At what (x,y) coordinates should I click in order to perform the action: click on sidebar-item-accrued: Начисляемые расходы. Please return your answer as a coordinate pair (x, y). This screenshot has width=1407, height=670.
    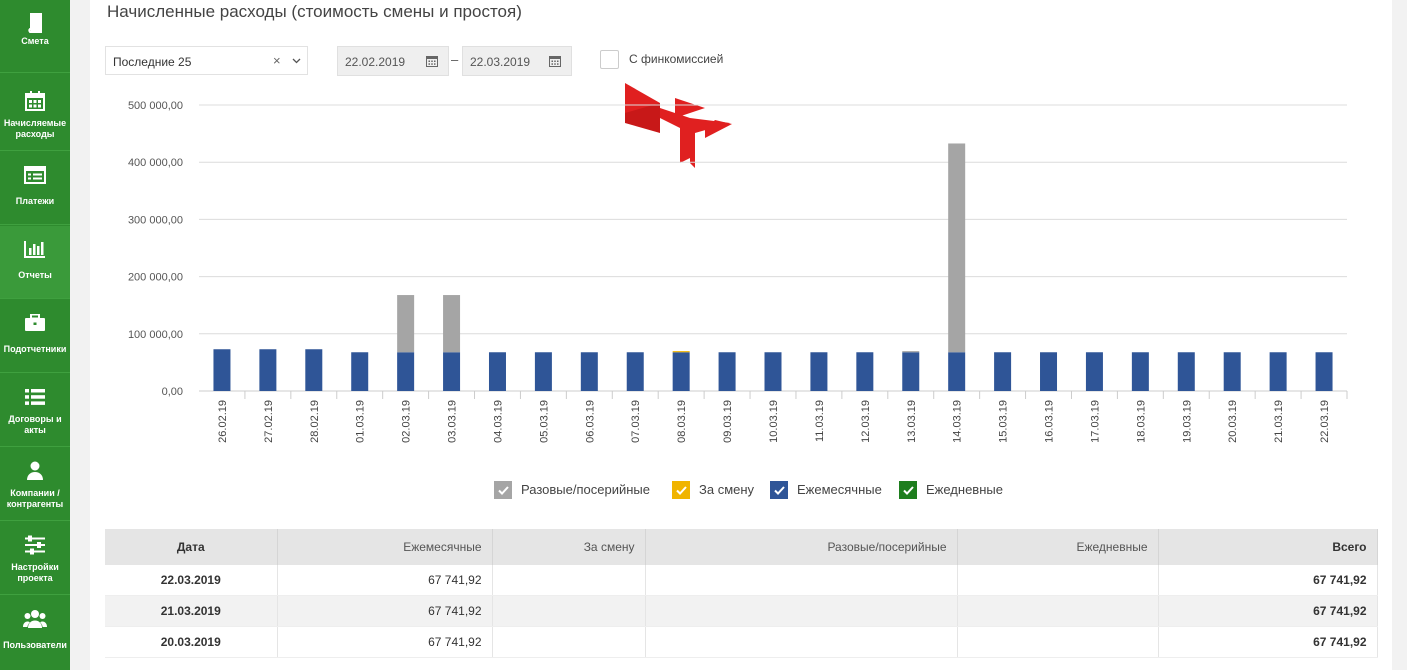
    Looking at the image, I should click on (35, 114).